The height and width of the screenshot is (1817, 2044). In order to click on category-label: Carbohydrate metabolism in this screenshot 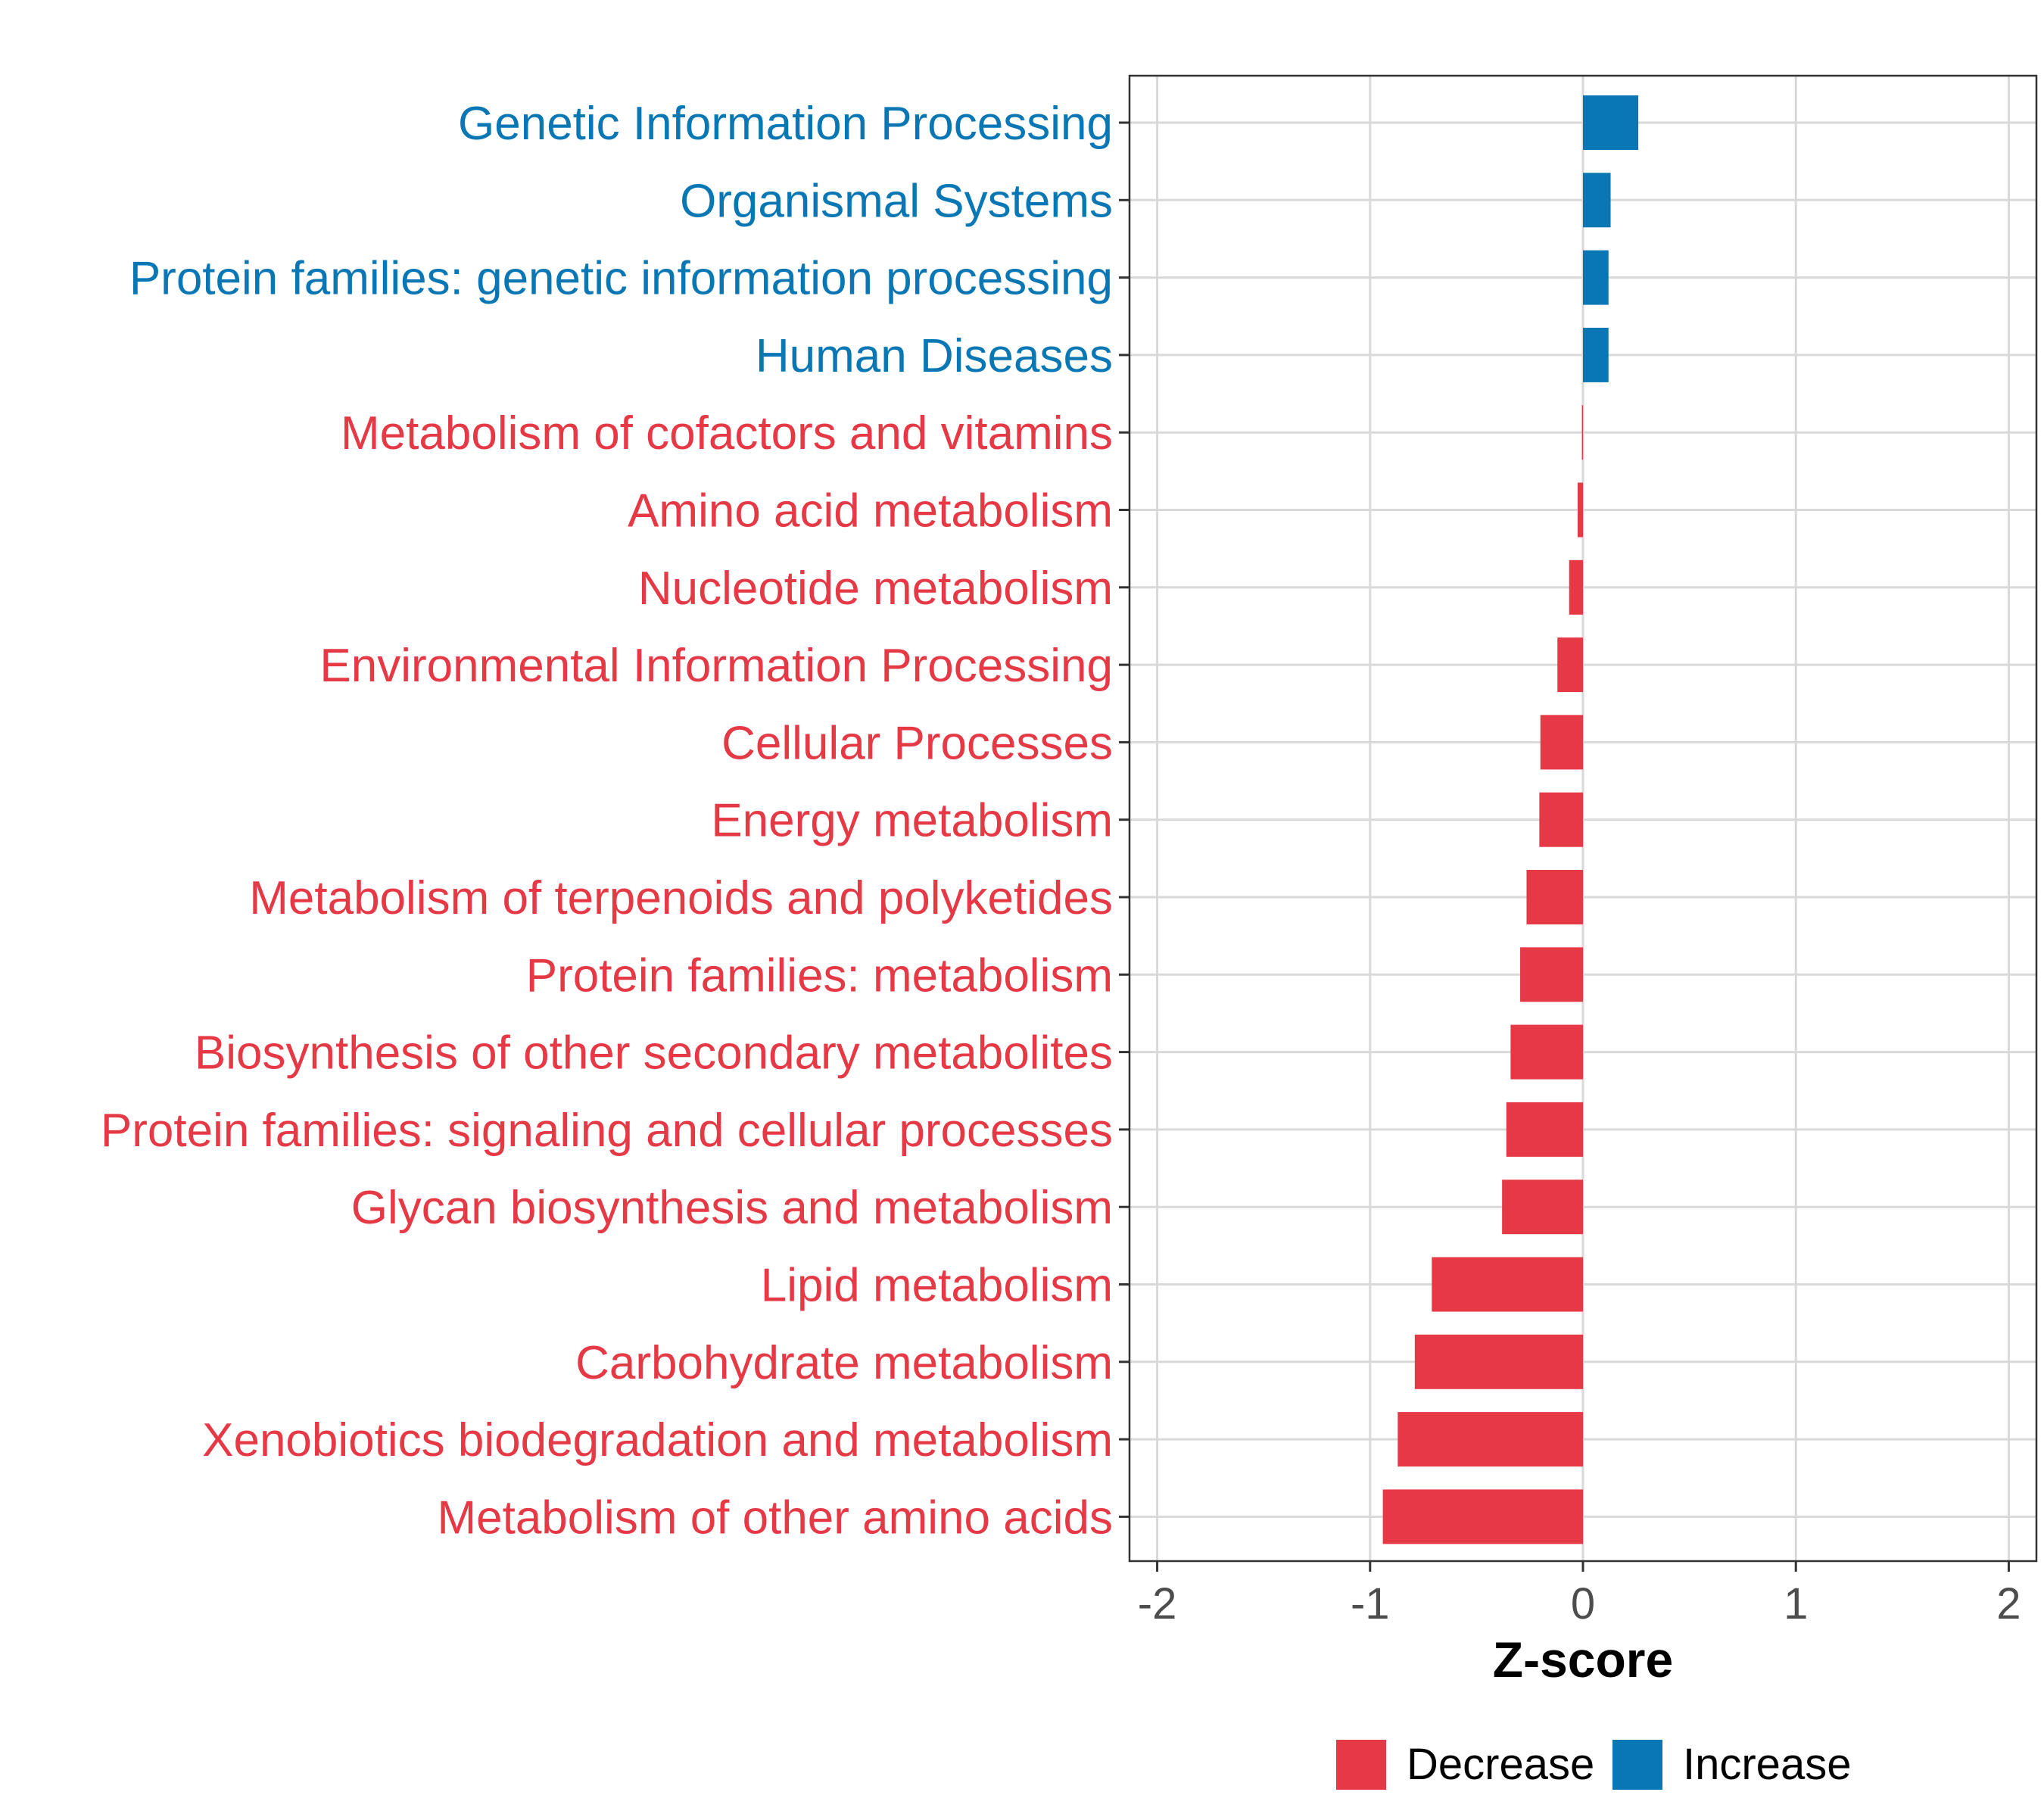, I will do `click(844, 1363)`.